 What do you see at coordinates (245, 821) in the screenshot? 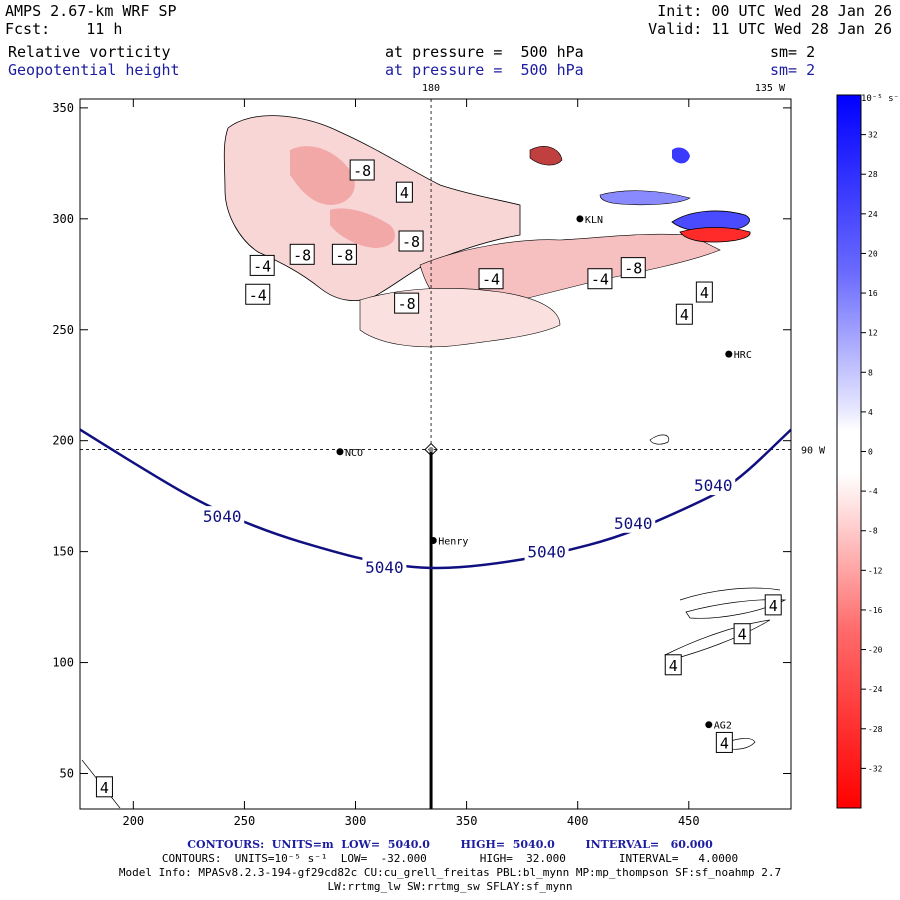
I see `x-tick-label: 250` at bounding box center [245, 821].